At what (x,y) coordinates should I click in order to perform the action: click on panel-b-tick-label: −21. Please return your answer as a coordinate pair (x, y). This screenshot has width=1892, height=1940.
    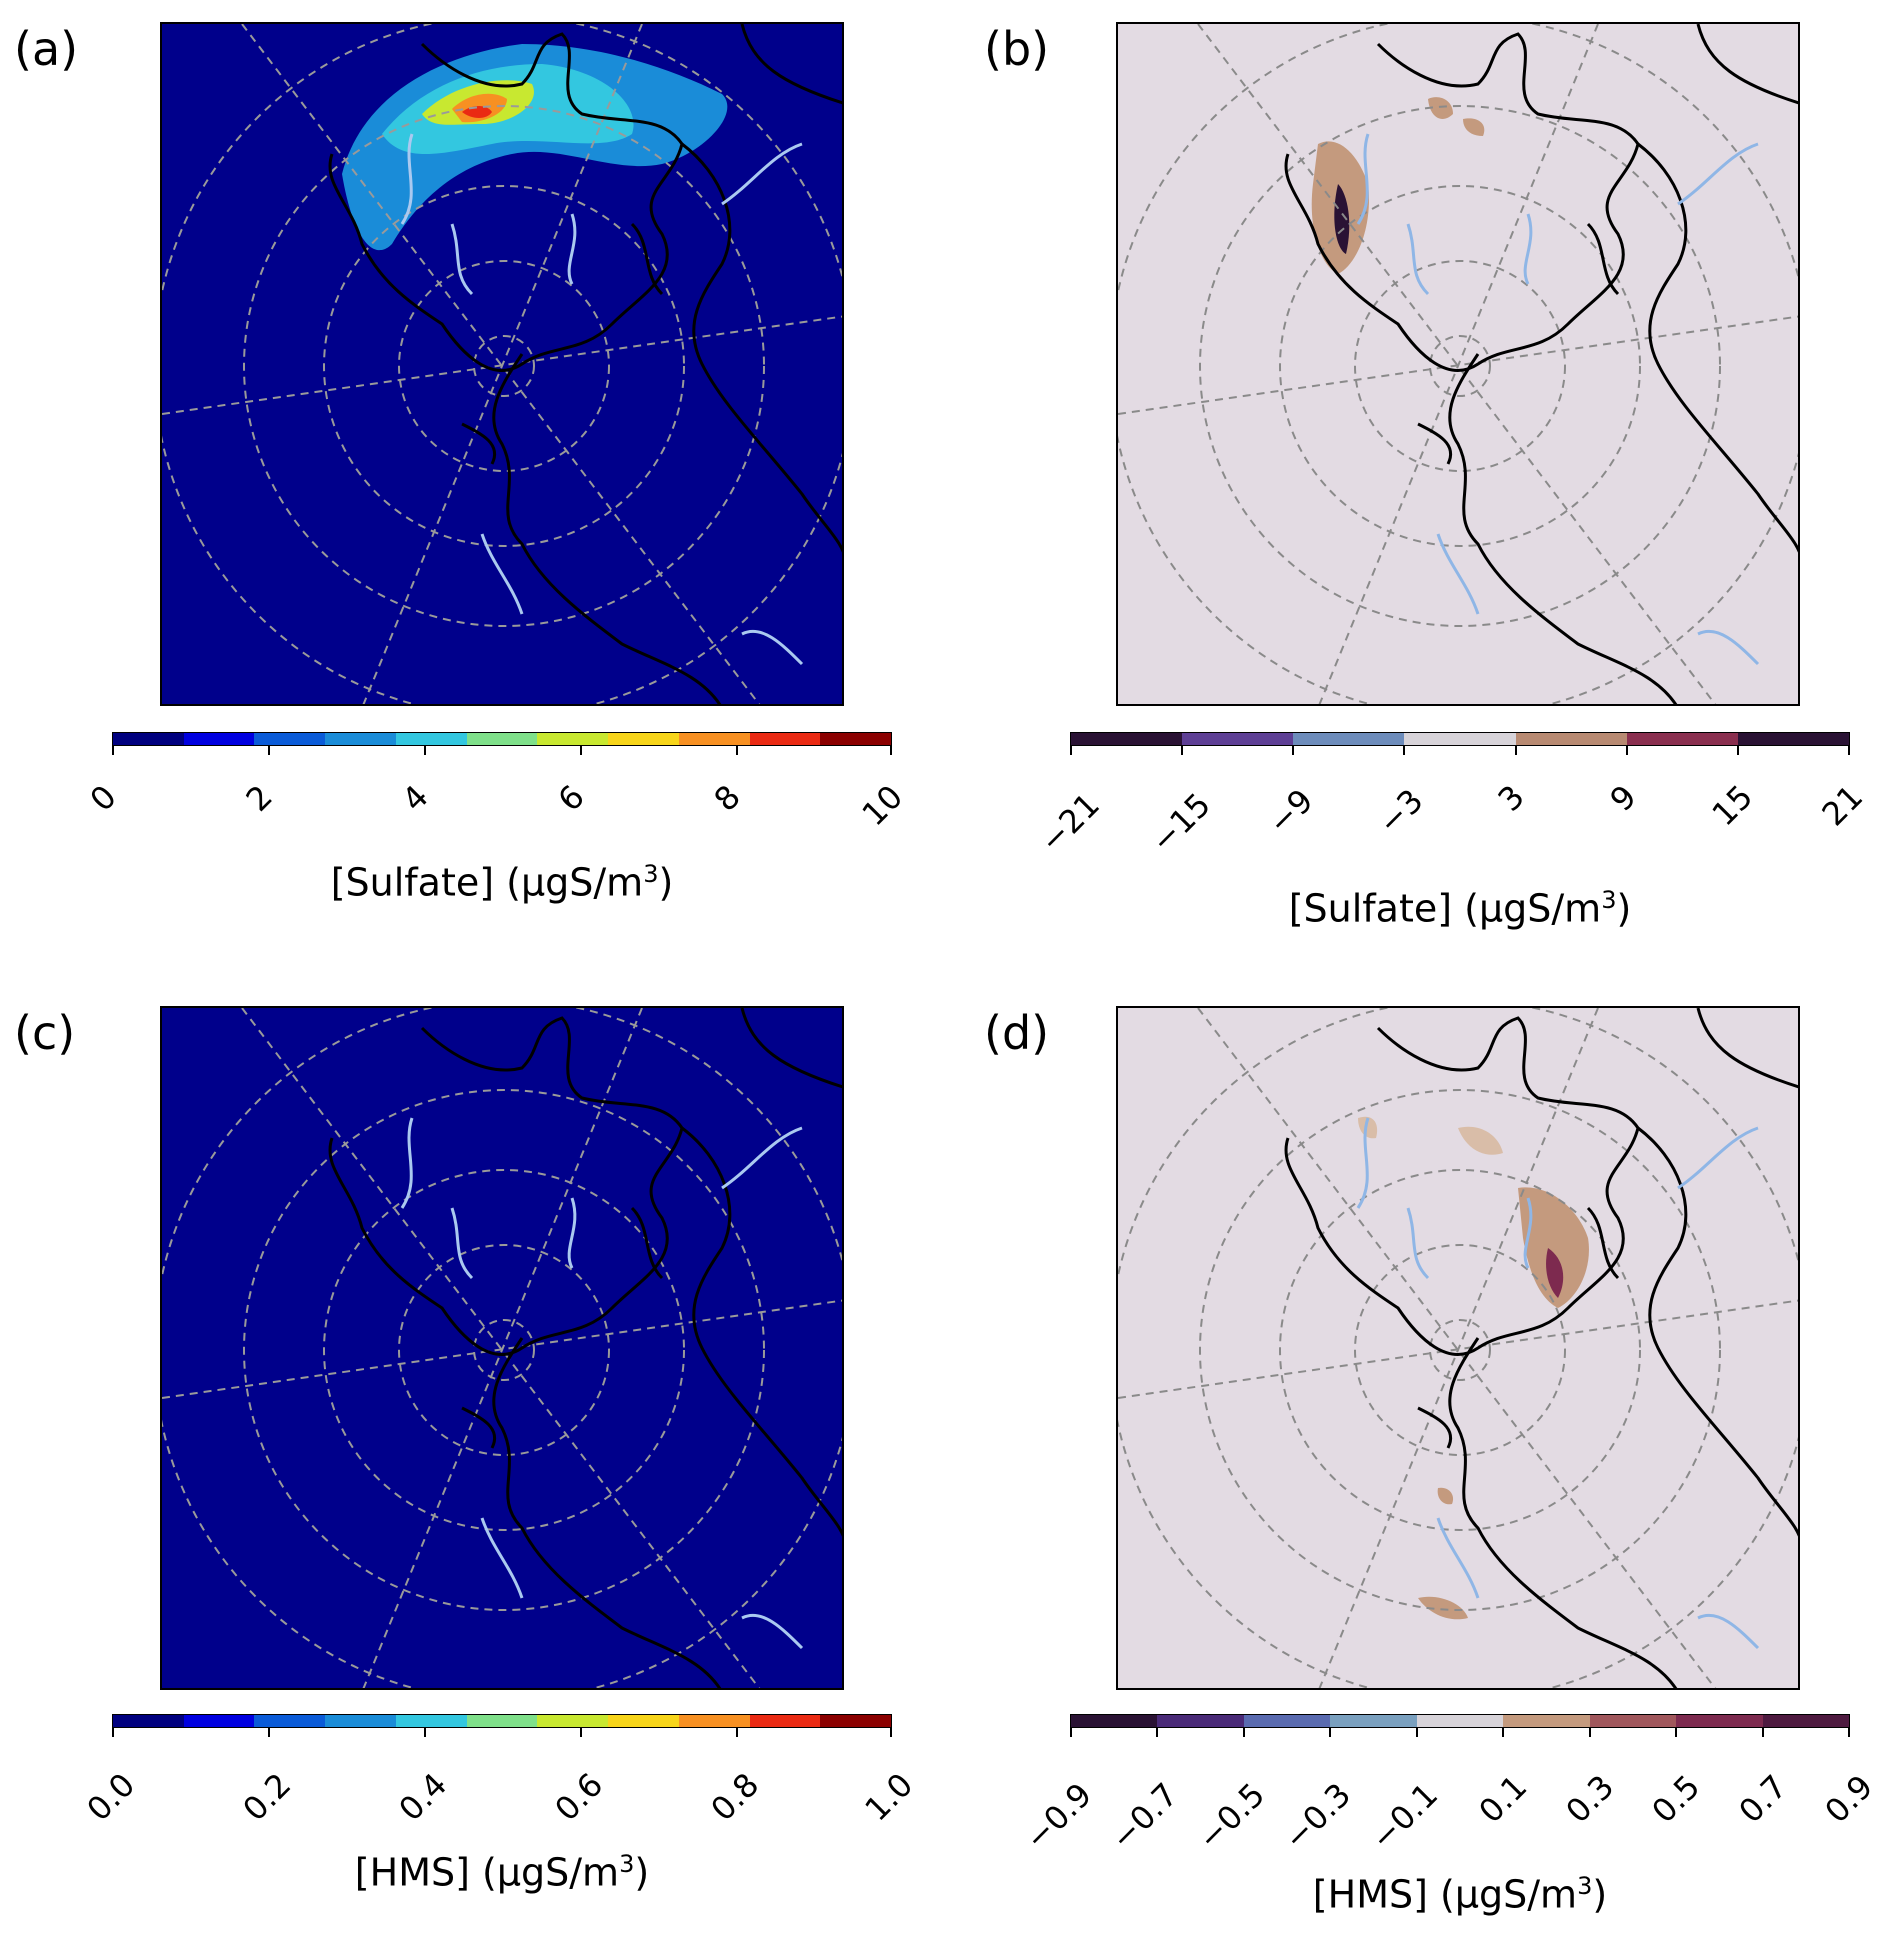
    Looking at the image, I should click on (1069, 823).